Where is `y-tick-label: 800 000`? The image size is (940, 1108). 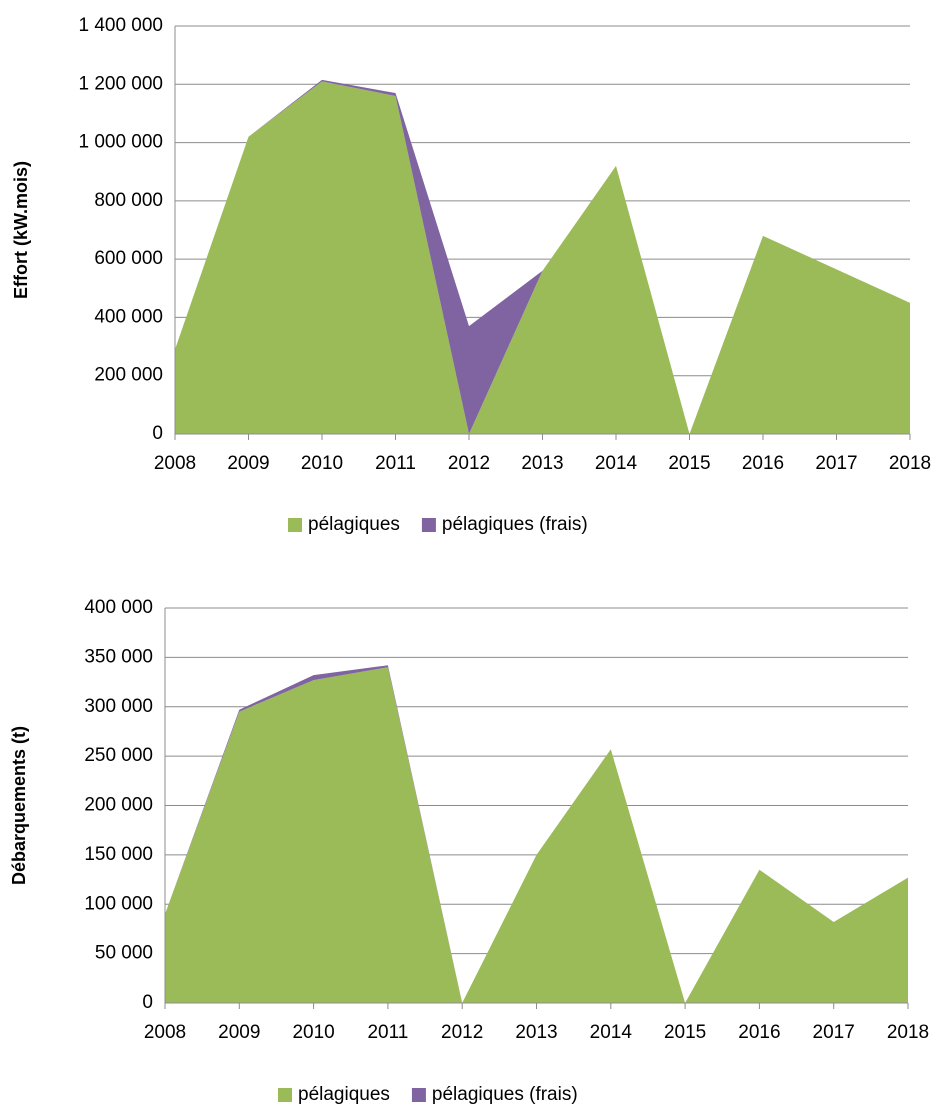
y-tick-label: 800 000 is located at coordinates (128, 200).